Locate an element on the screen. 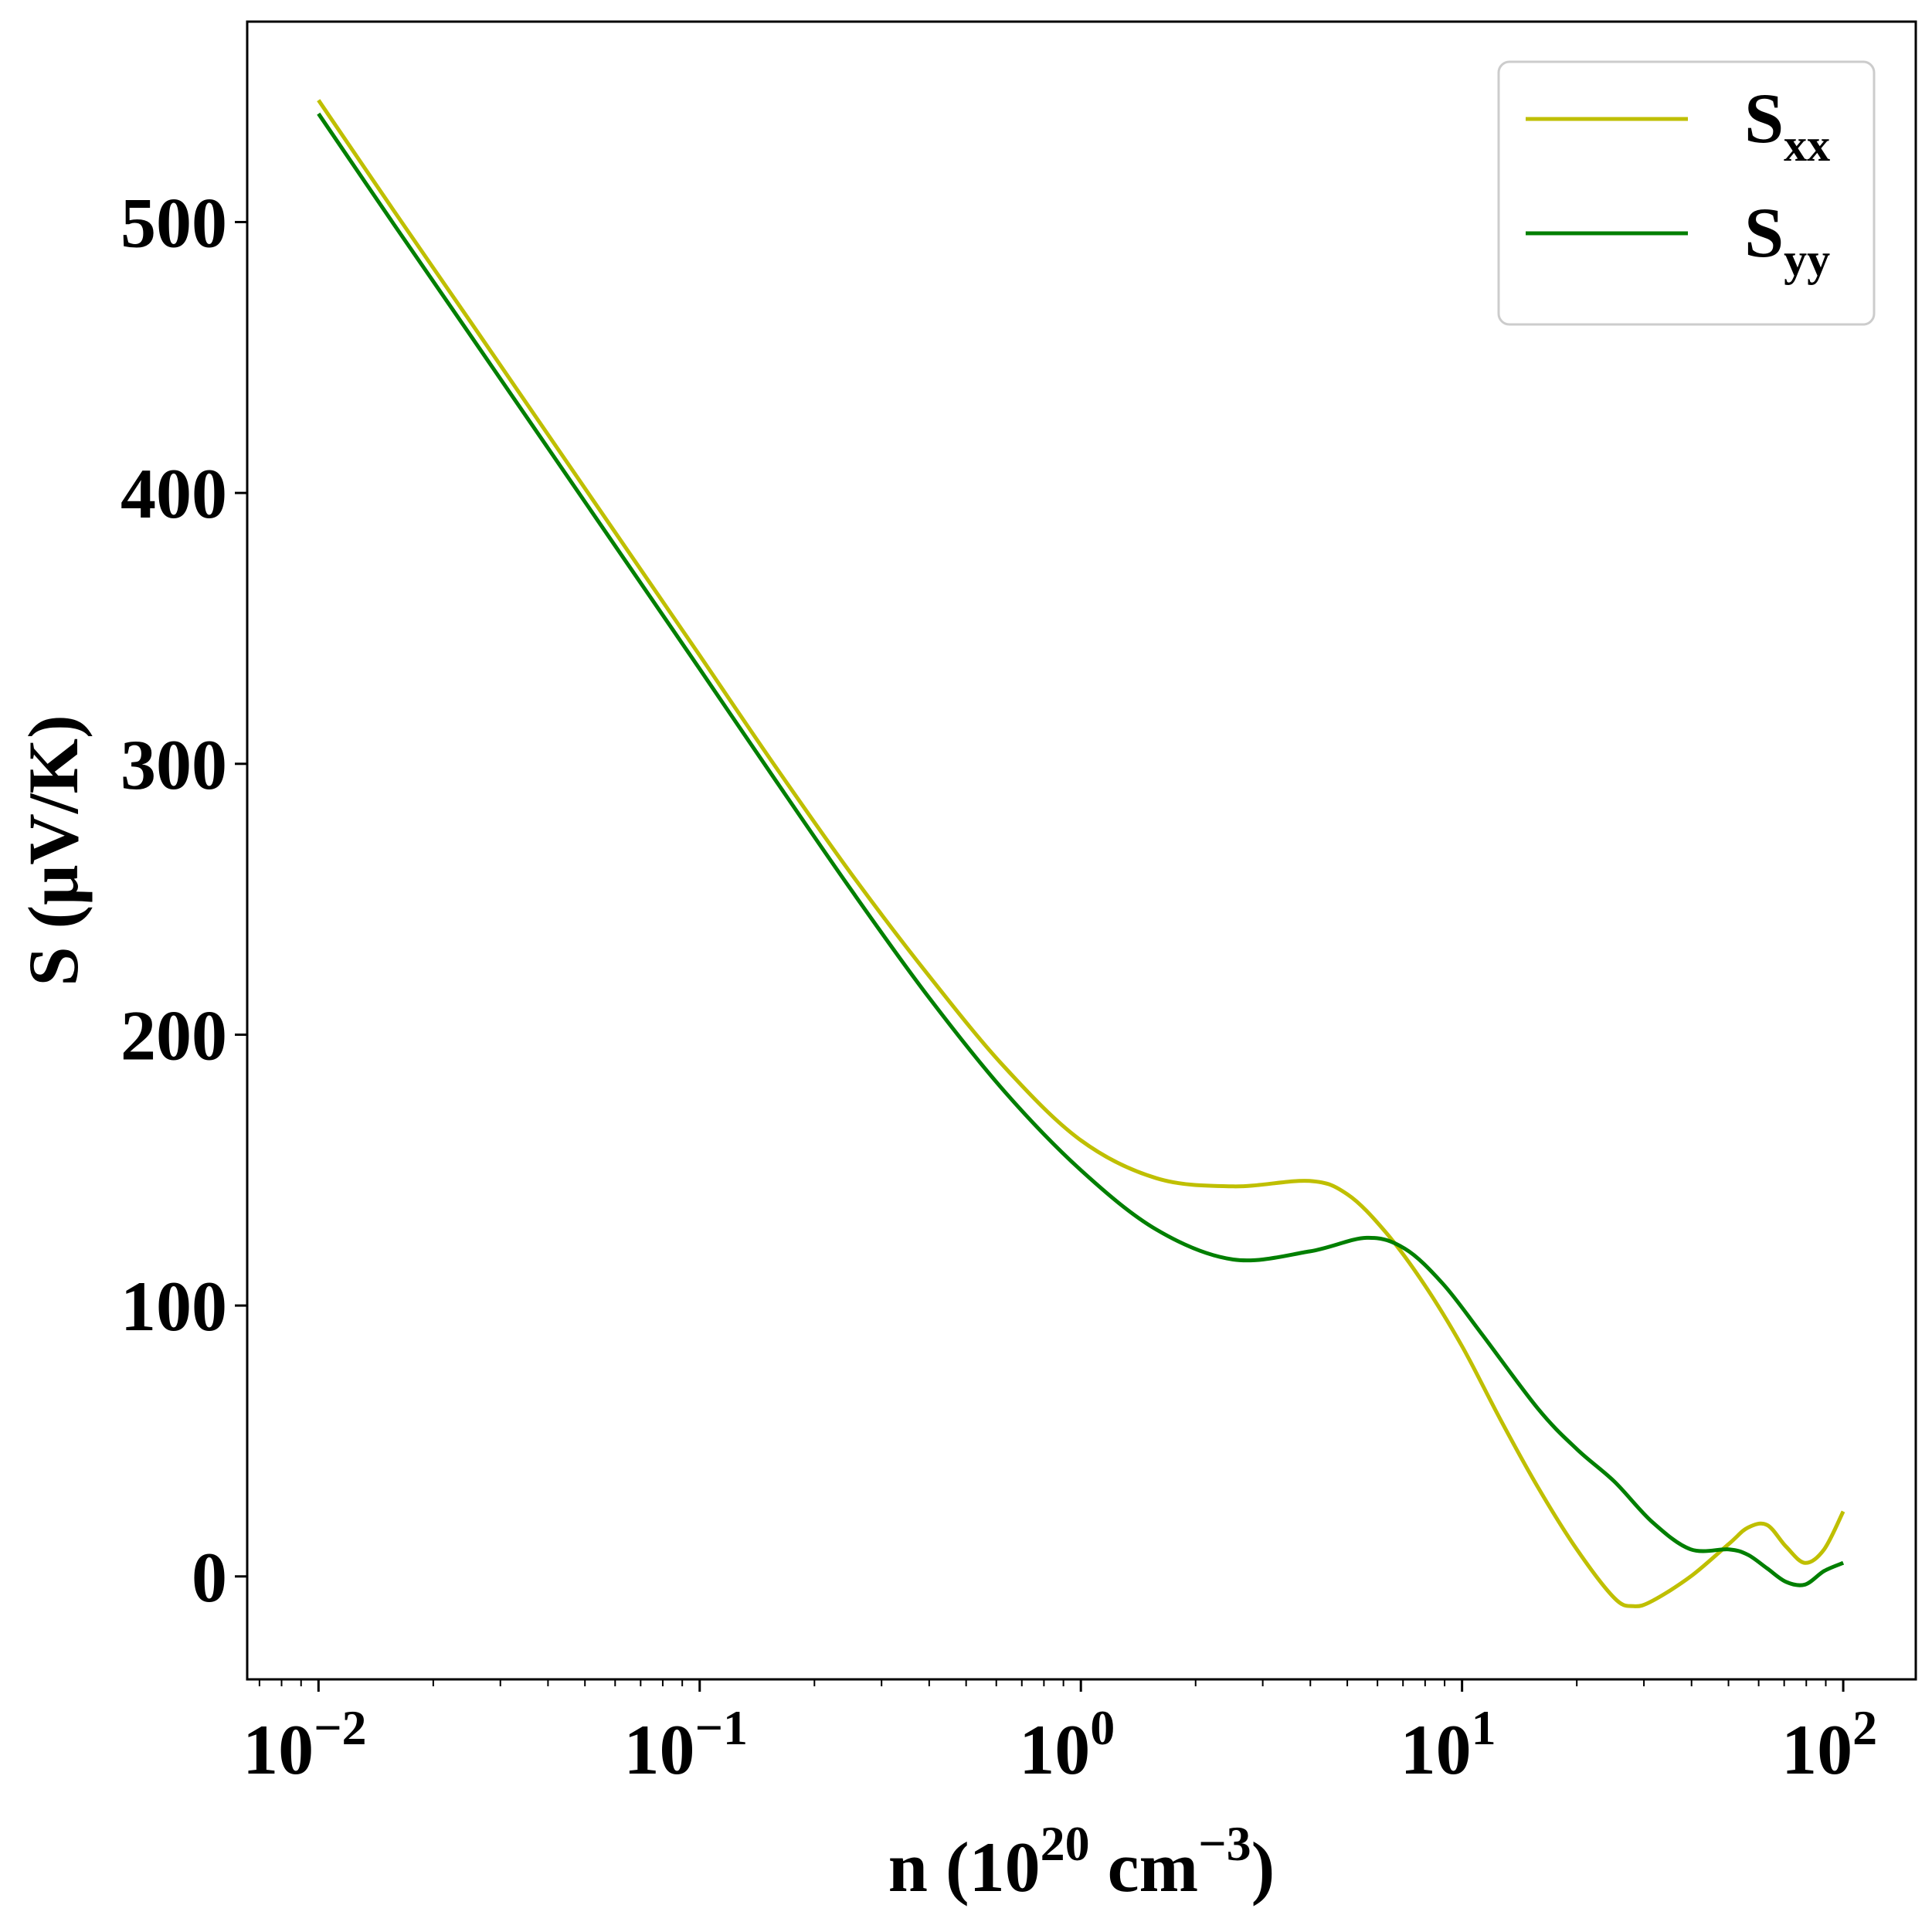 The height and width of the screenshot is (1925, 1932). y-tick-label: 200 is located at coordinates (174, 1035).